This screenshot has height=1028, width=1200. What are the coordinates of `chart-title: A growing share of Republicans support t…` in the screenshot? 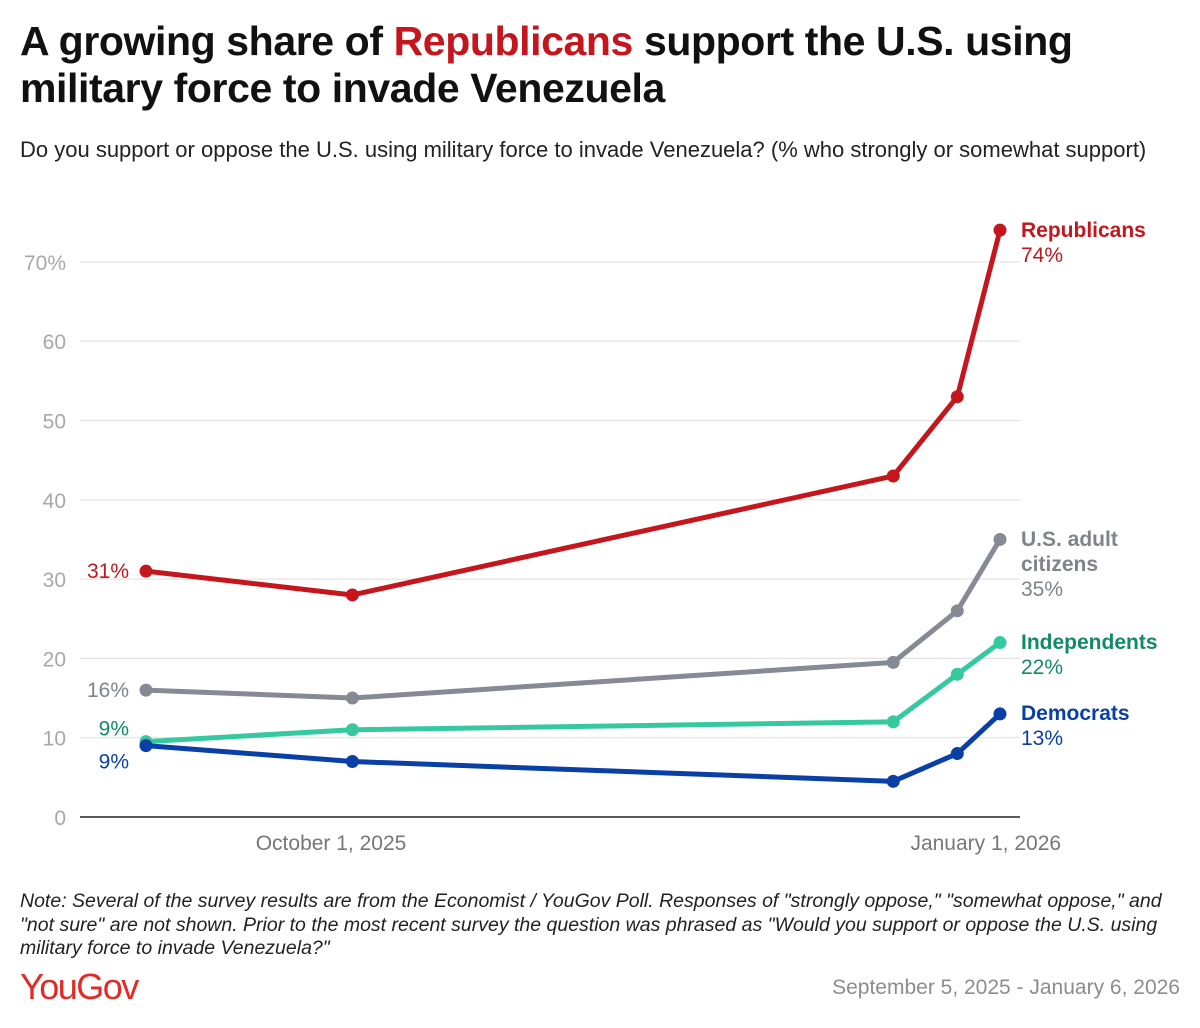 It's located at (602, 65).